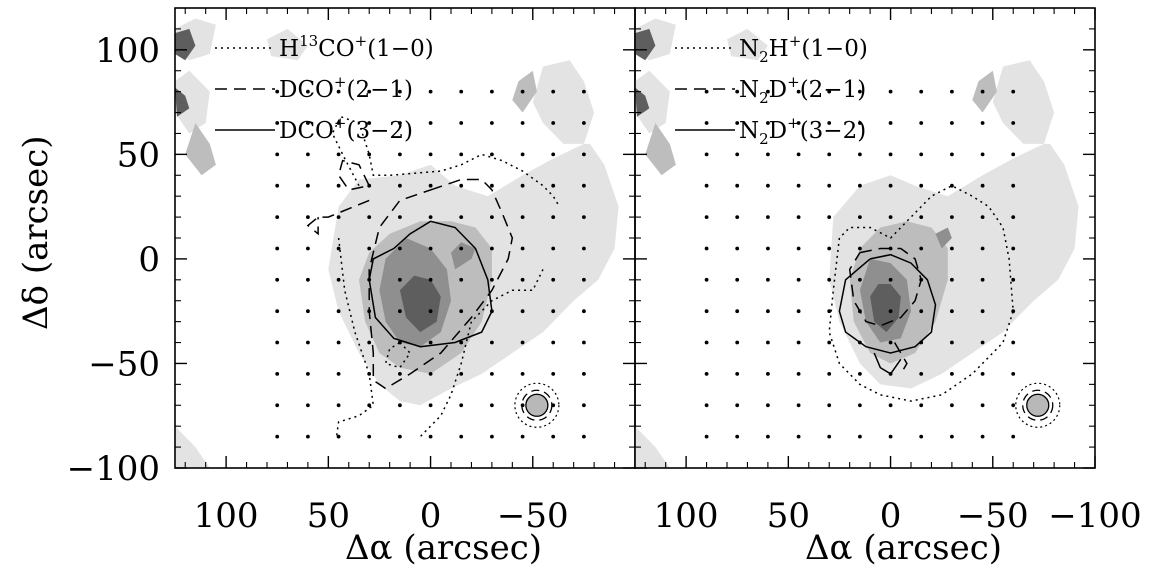  I want to click on y-tick-label: 0, so click(149, 260).